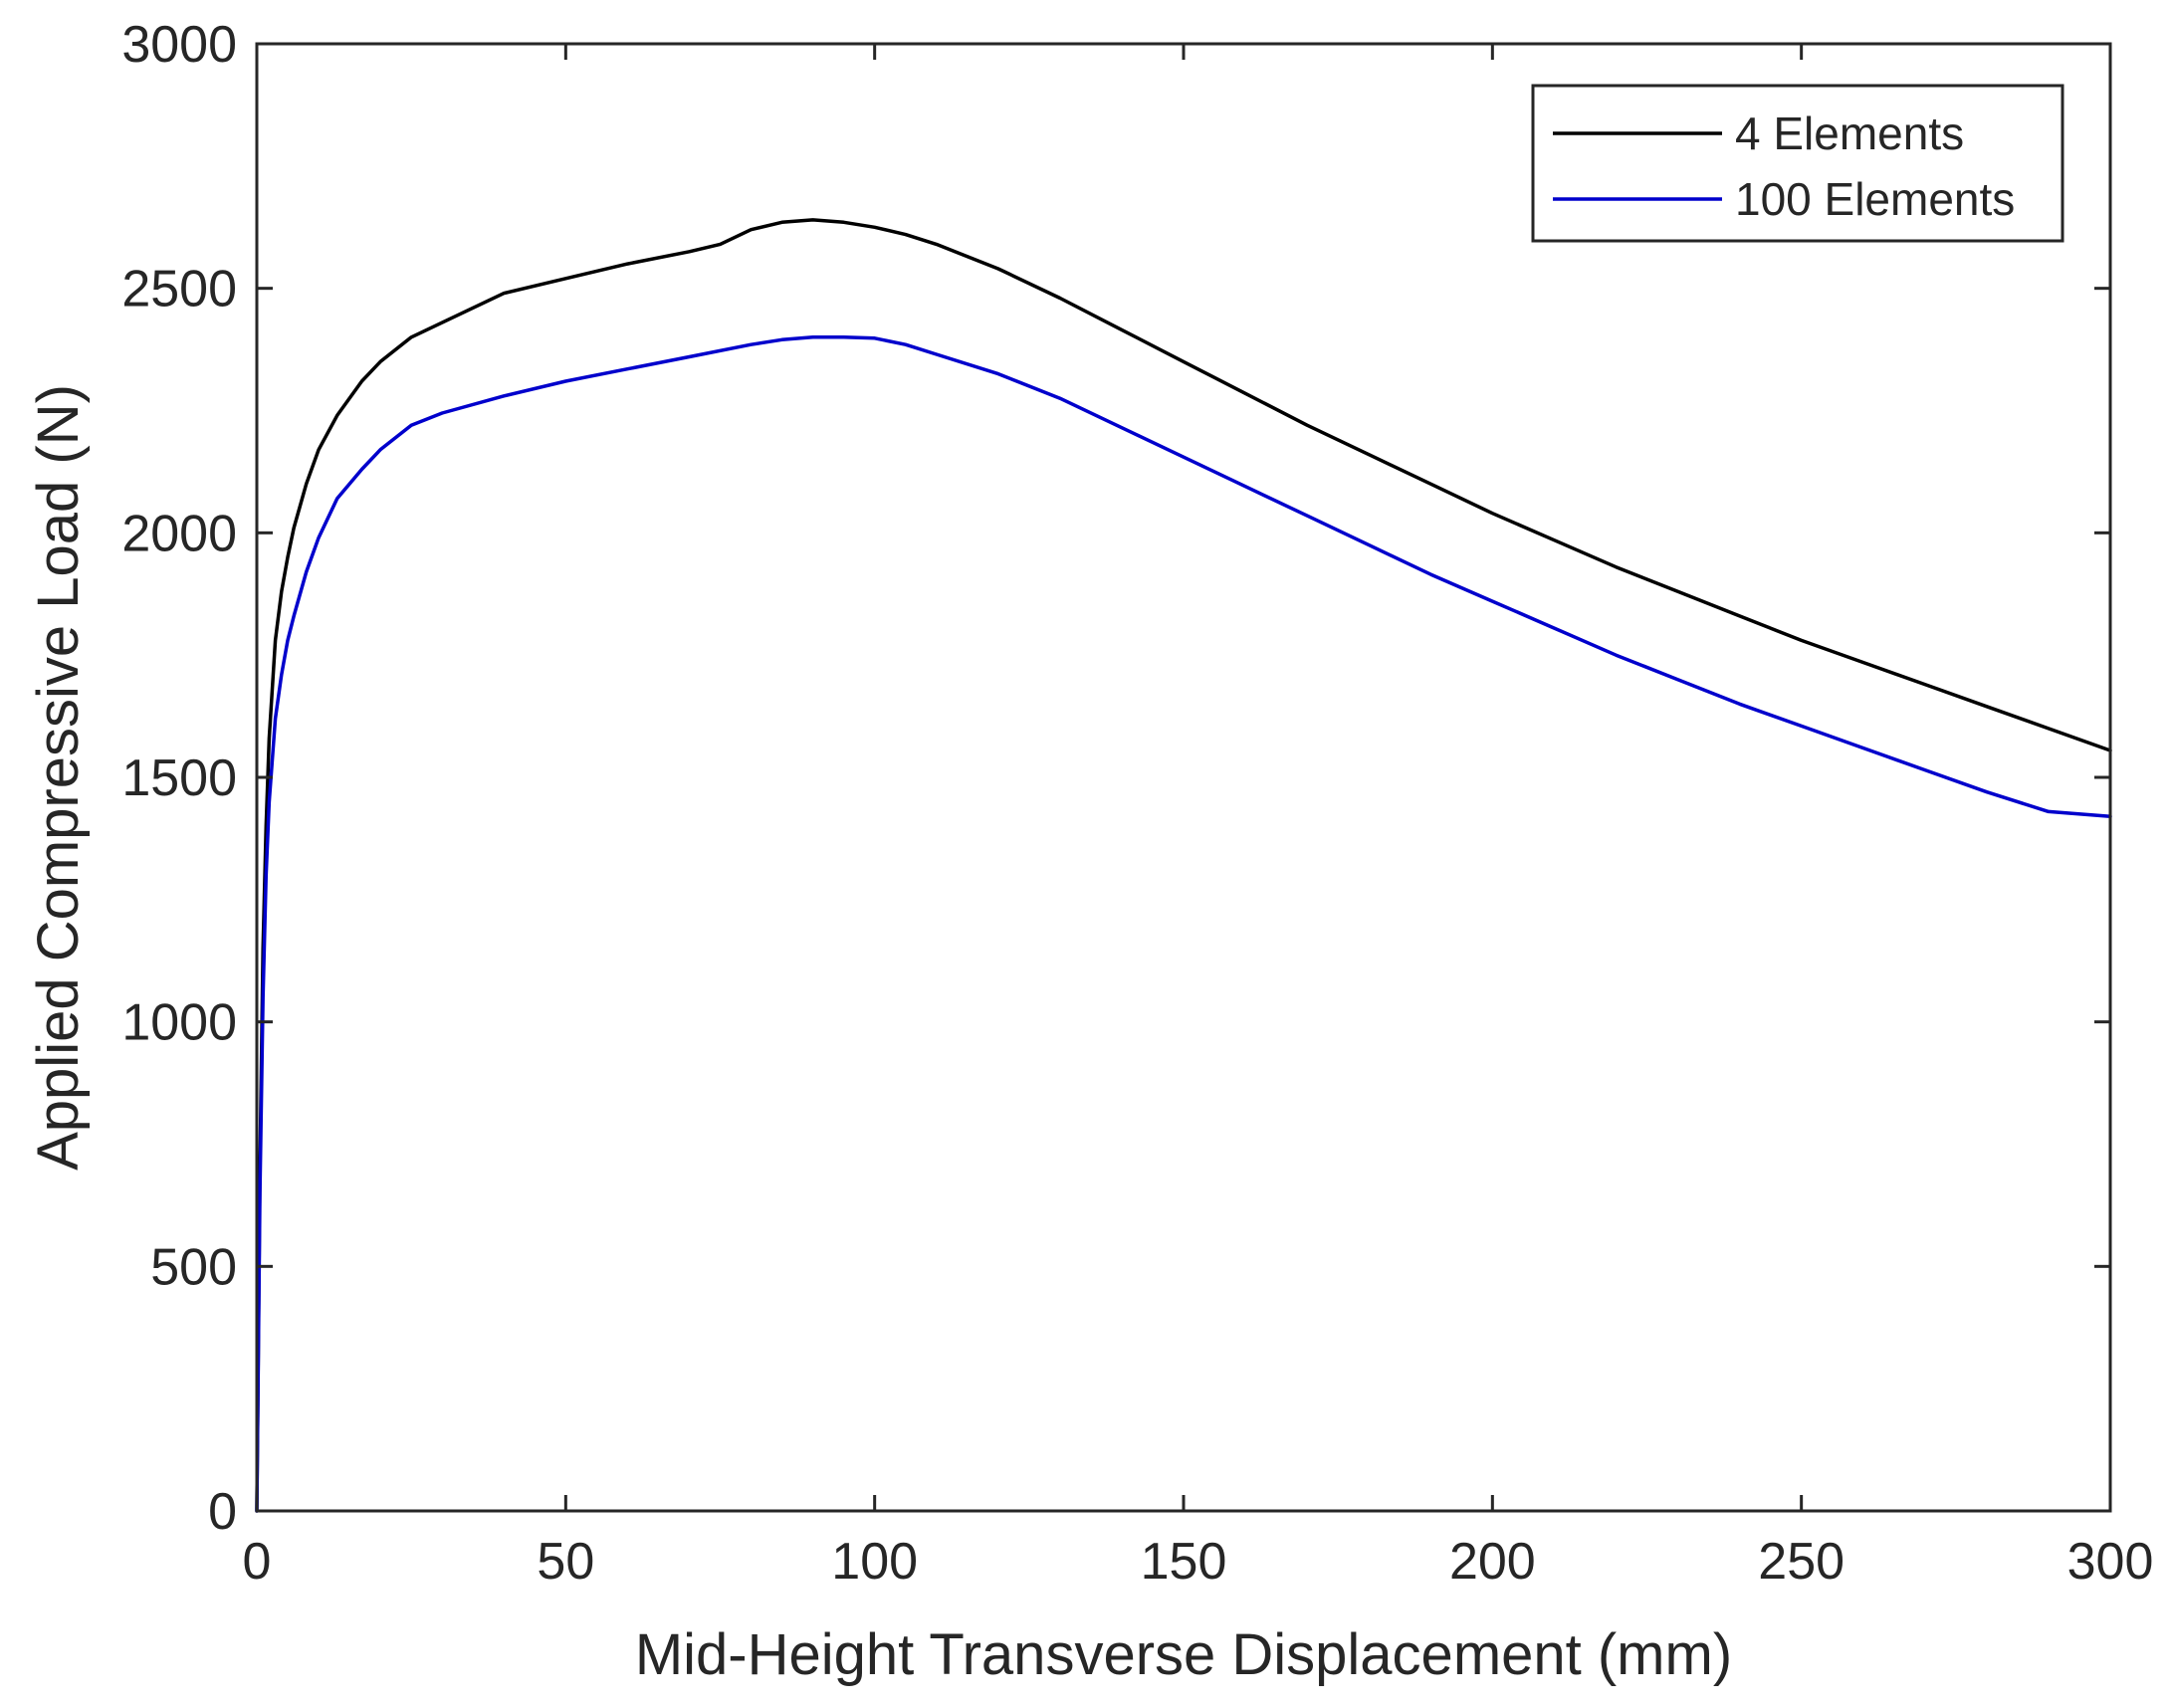 This screenshot has height=1708, width=2171. Describe the element at coordinates (59, 777) in the screenshot. I see `y-axis-title: Applied Compressive Load (N)` at that location.